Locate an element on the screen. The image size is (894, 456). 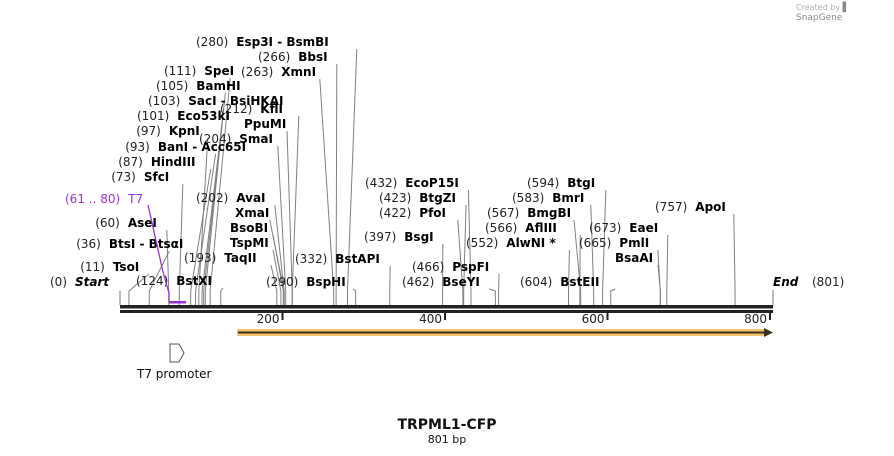
site-label: PpuMI is located at coordinates (265, 124).